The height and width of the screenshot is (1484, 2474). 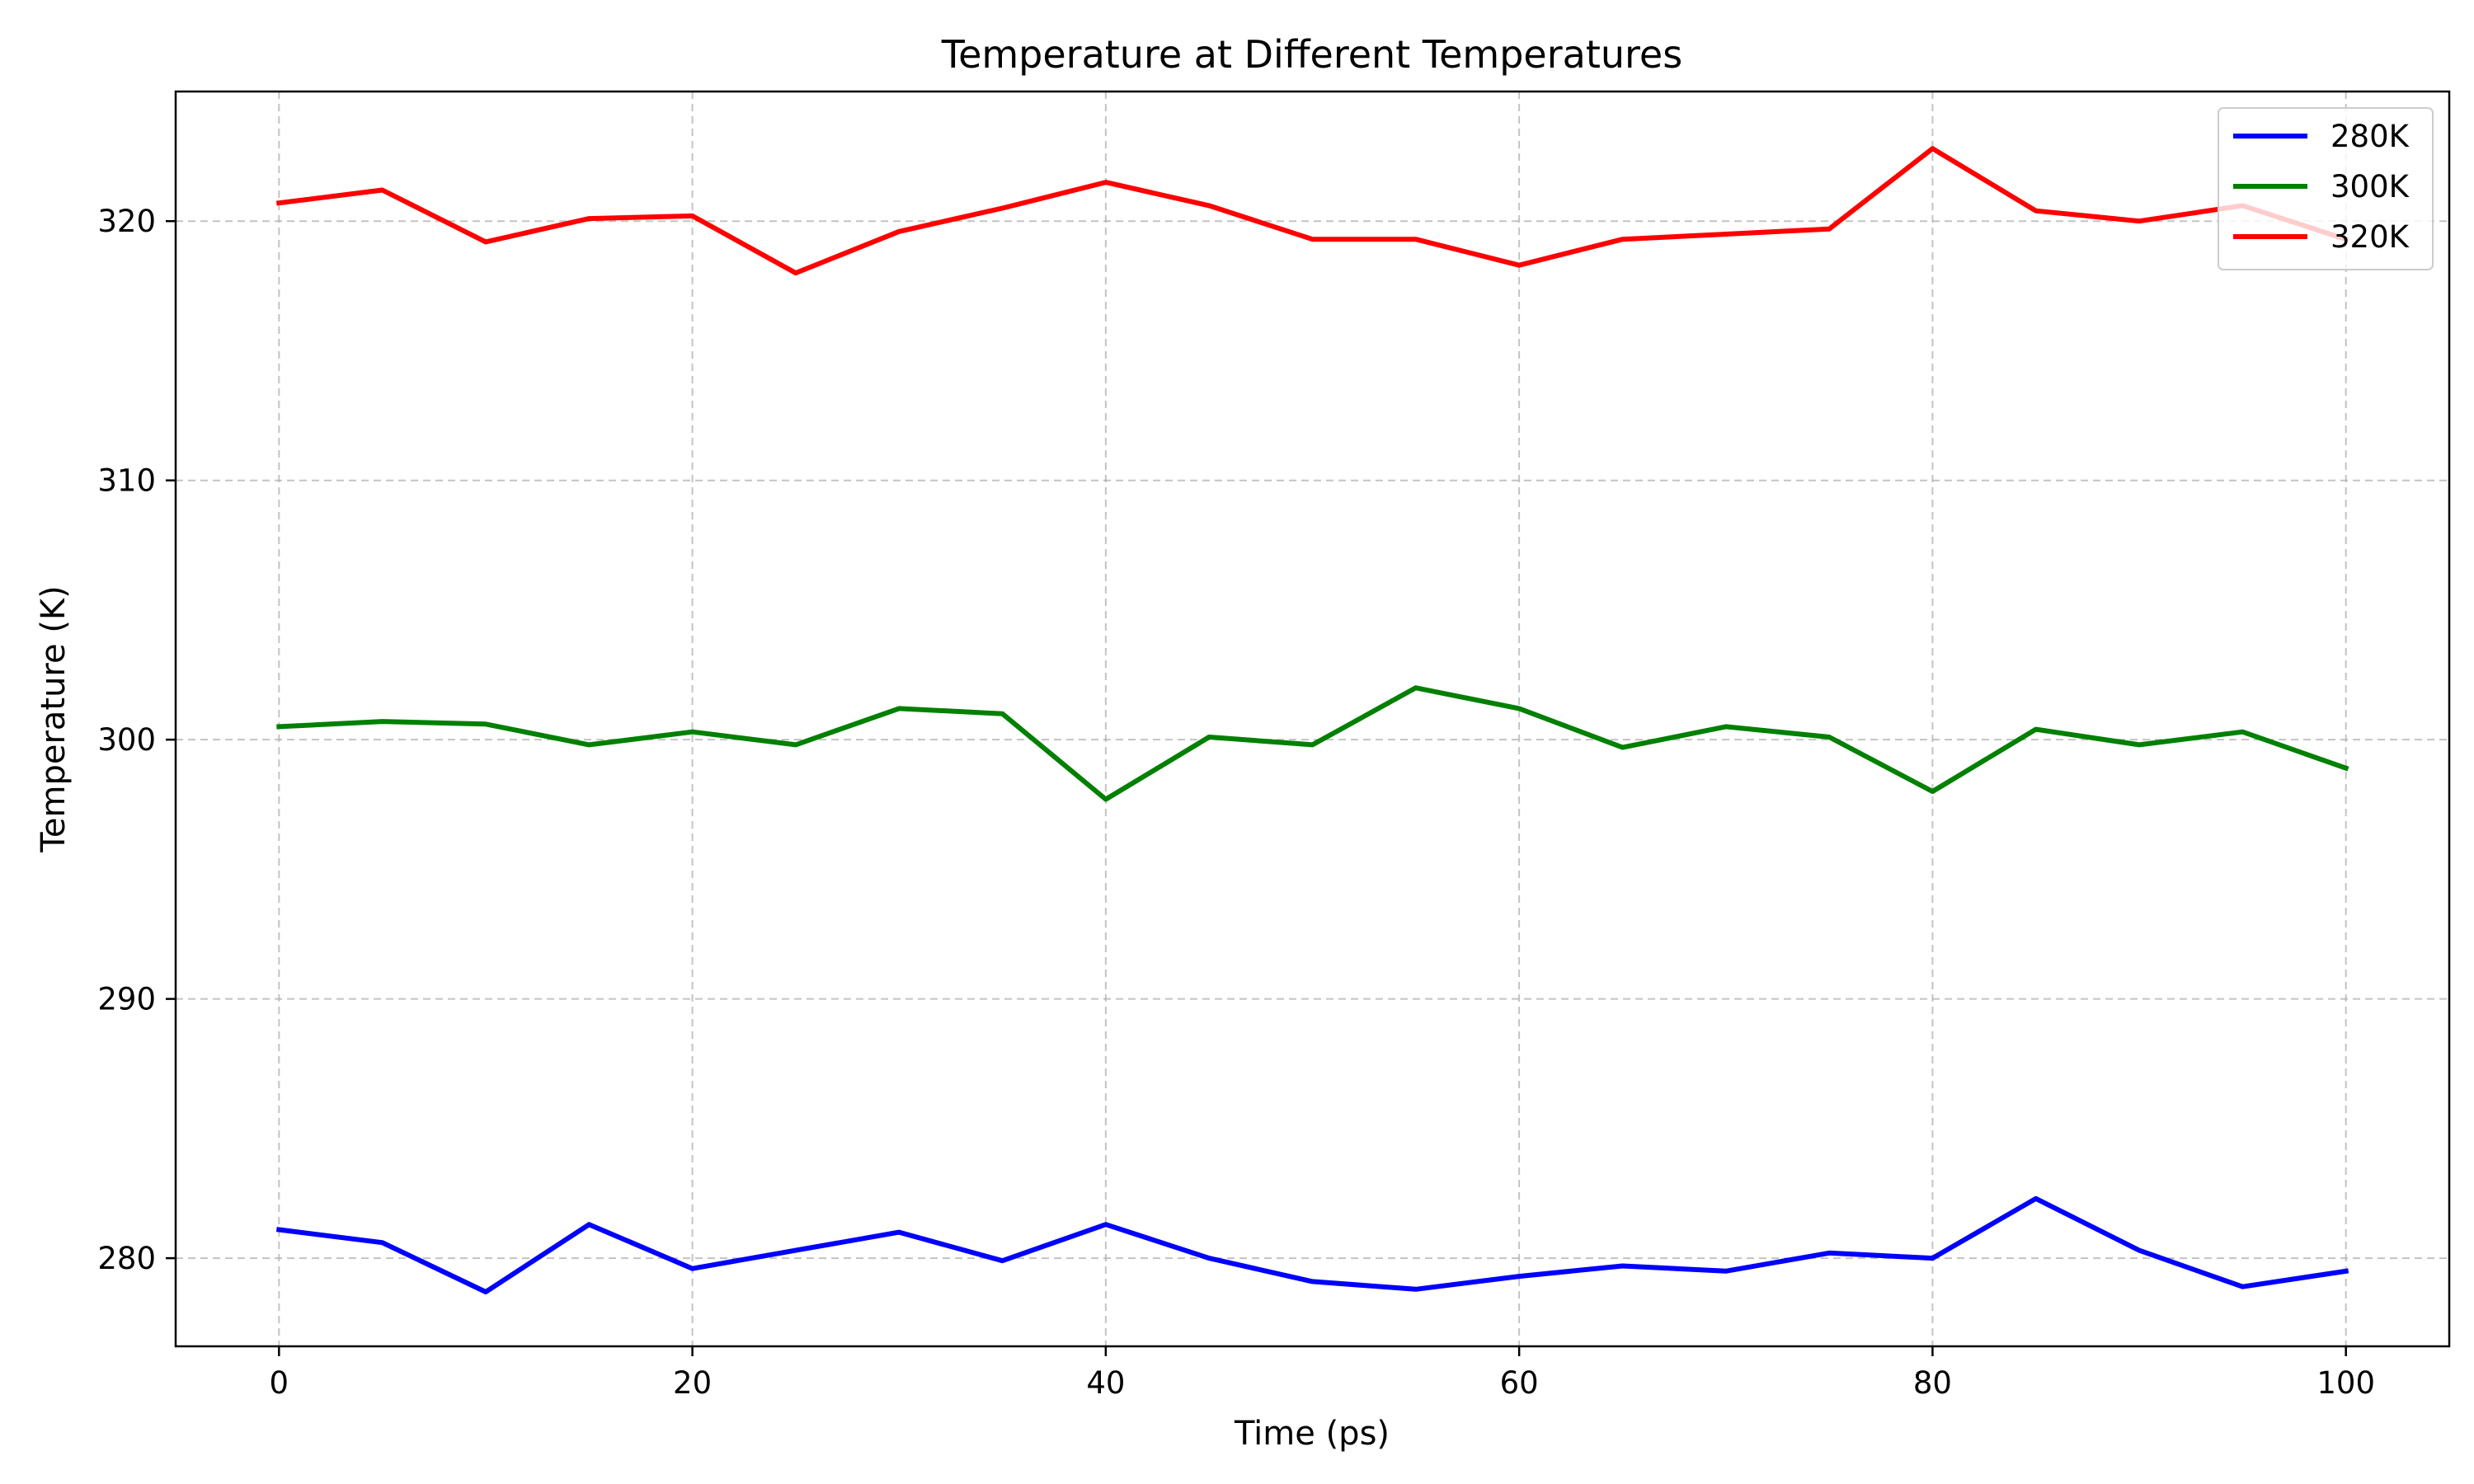 What do you see at coordinates (126, 221) in the screenshot?
I see `y-tick-label: 320` at bounding box center [126, 221].